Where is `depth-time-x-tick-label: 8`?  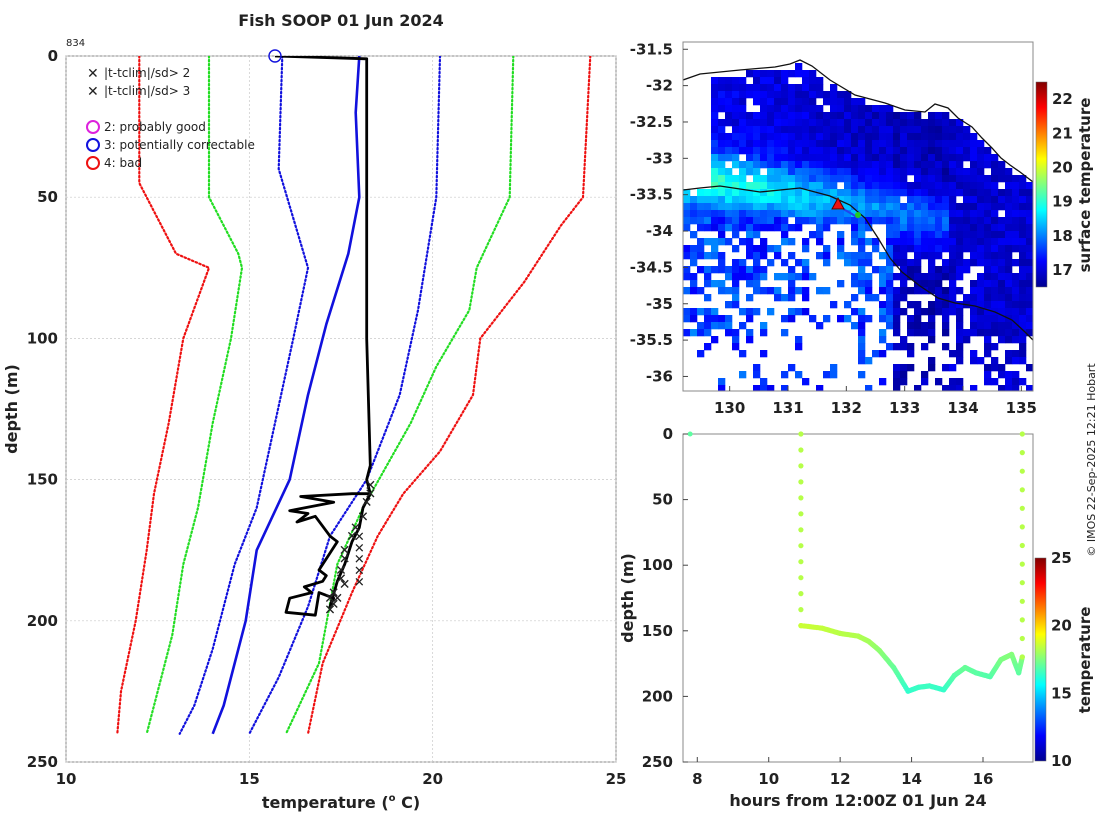
depth-time-x-tick-label: 8 is located at coordinates (697, 779).